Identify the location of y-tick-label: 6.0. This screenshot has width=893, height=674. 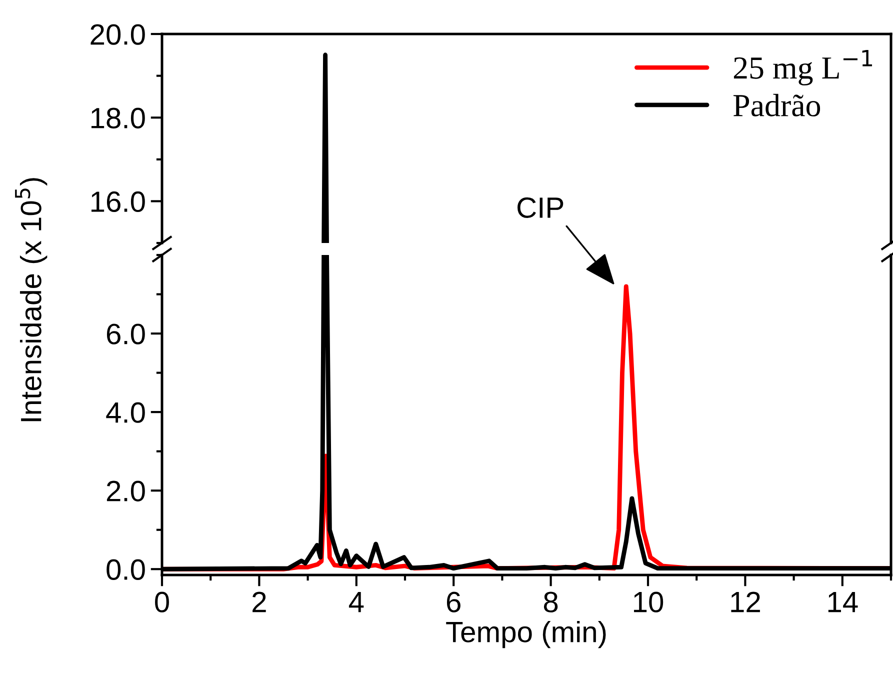
(125, 334).